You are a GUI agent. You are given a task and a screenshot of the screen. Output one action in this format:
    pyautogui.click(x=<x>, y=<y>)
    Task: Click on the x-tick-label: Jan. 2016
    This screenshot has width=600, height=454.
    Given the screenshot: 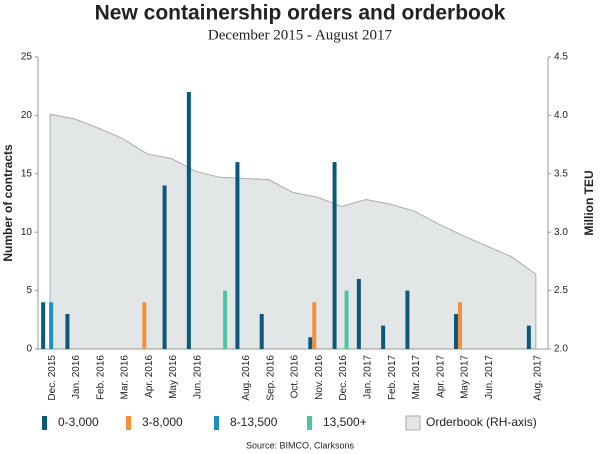 What is the action you would take?
    pyautogui.click(x=76, y=377)
    